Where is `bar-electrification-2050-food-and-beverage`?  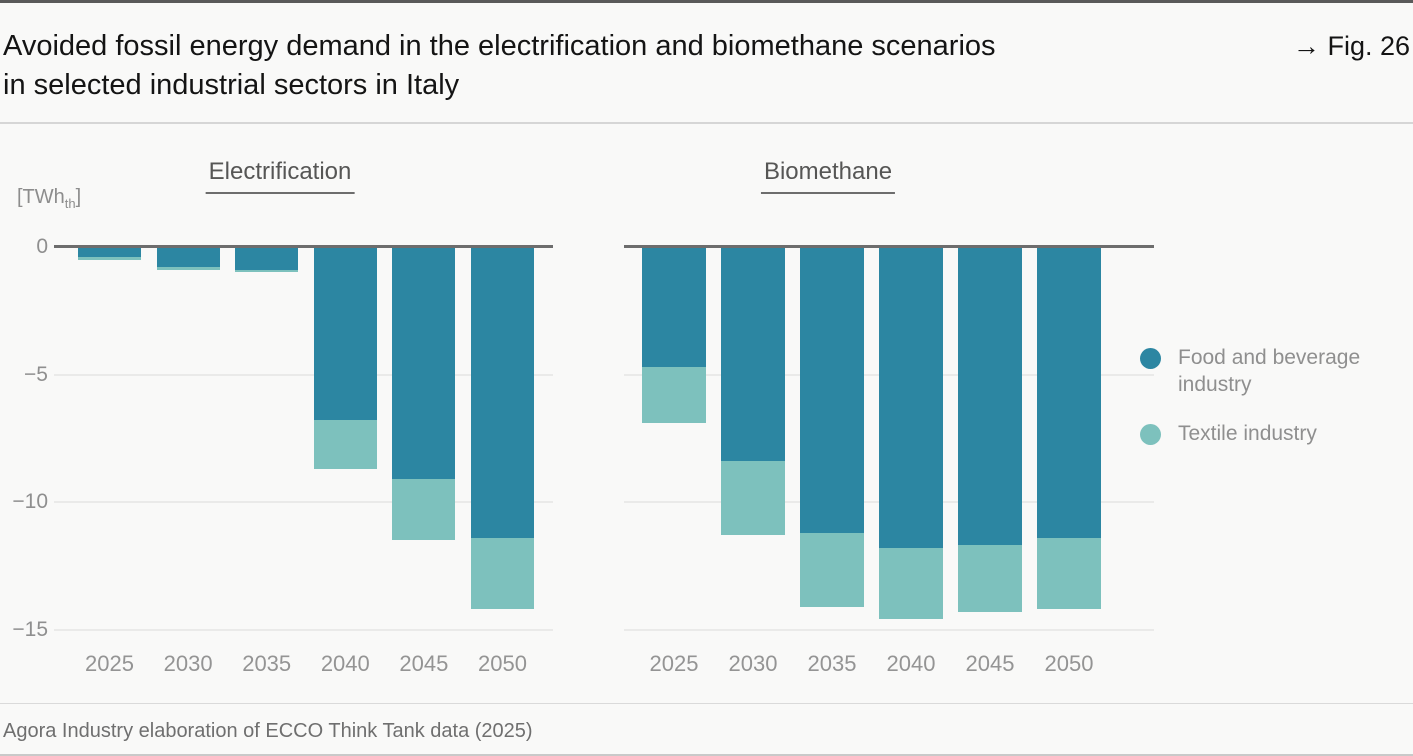
bar-electrification-2050-food-and-beverage is located at coordinates (502, 392).